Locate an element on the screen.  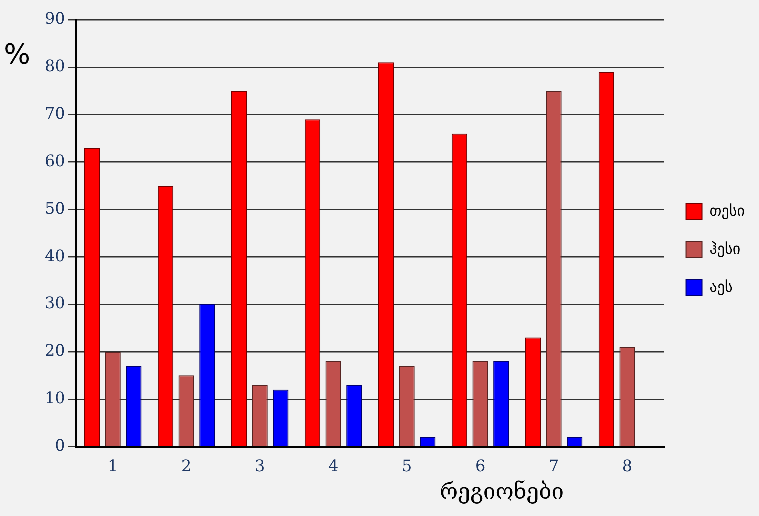
x-tick-label: 4 is located at coordinates (333, 466).